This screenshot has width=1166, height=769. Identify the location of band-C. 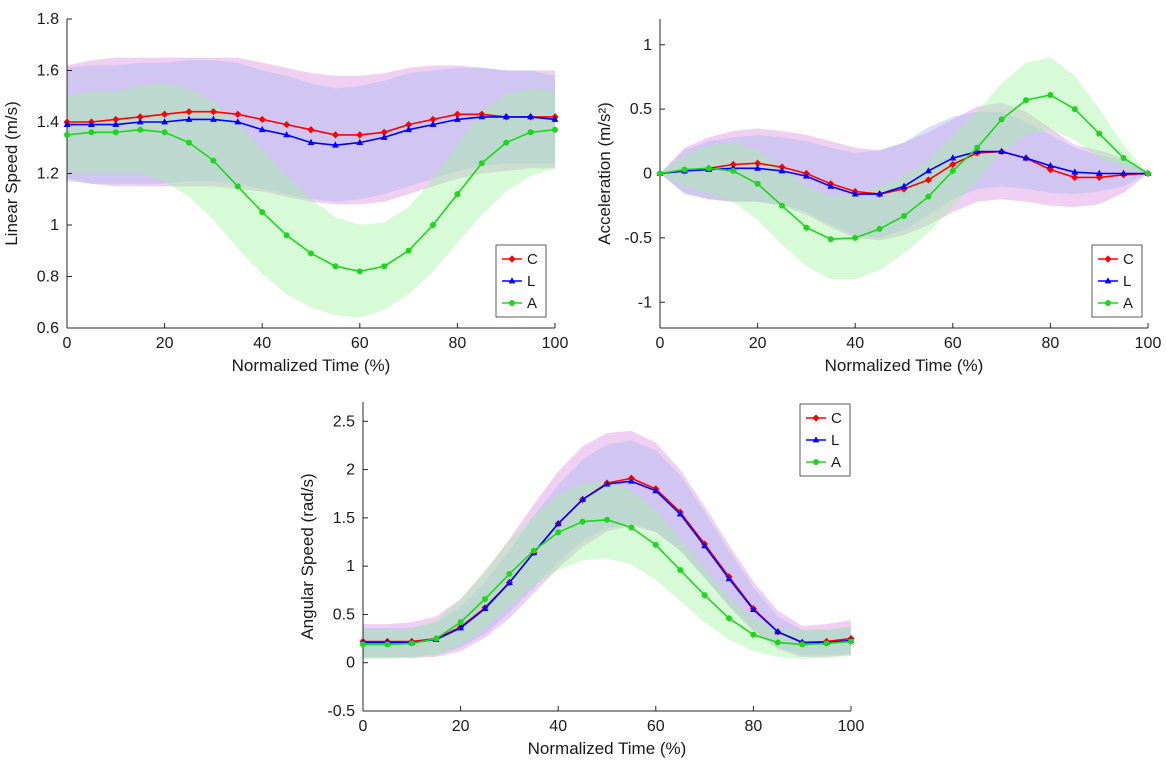
(904, 171).